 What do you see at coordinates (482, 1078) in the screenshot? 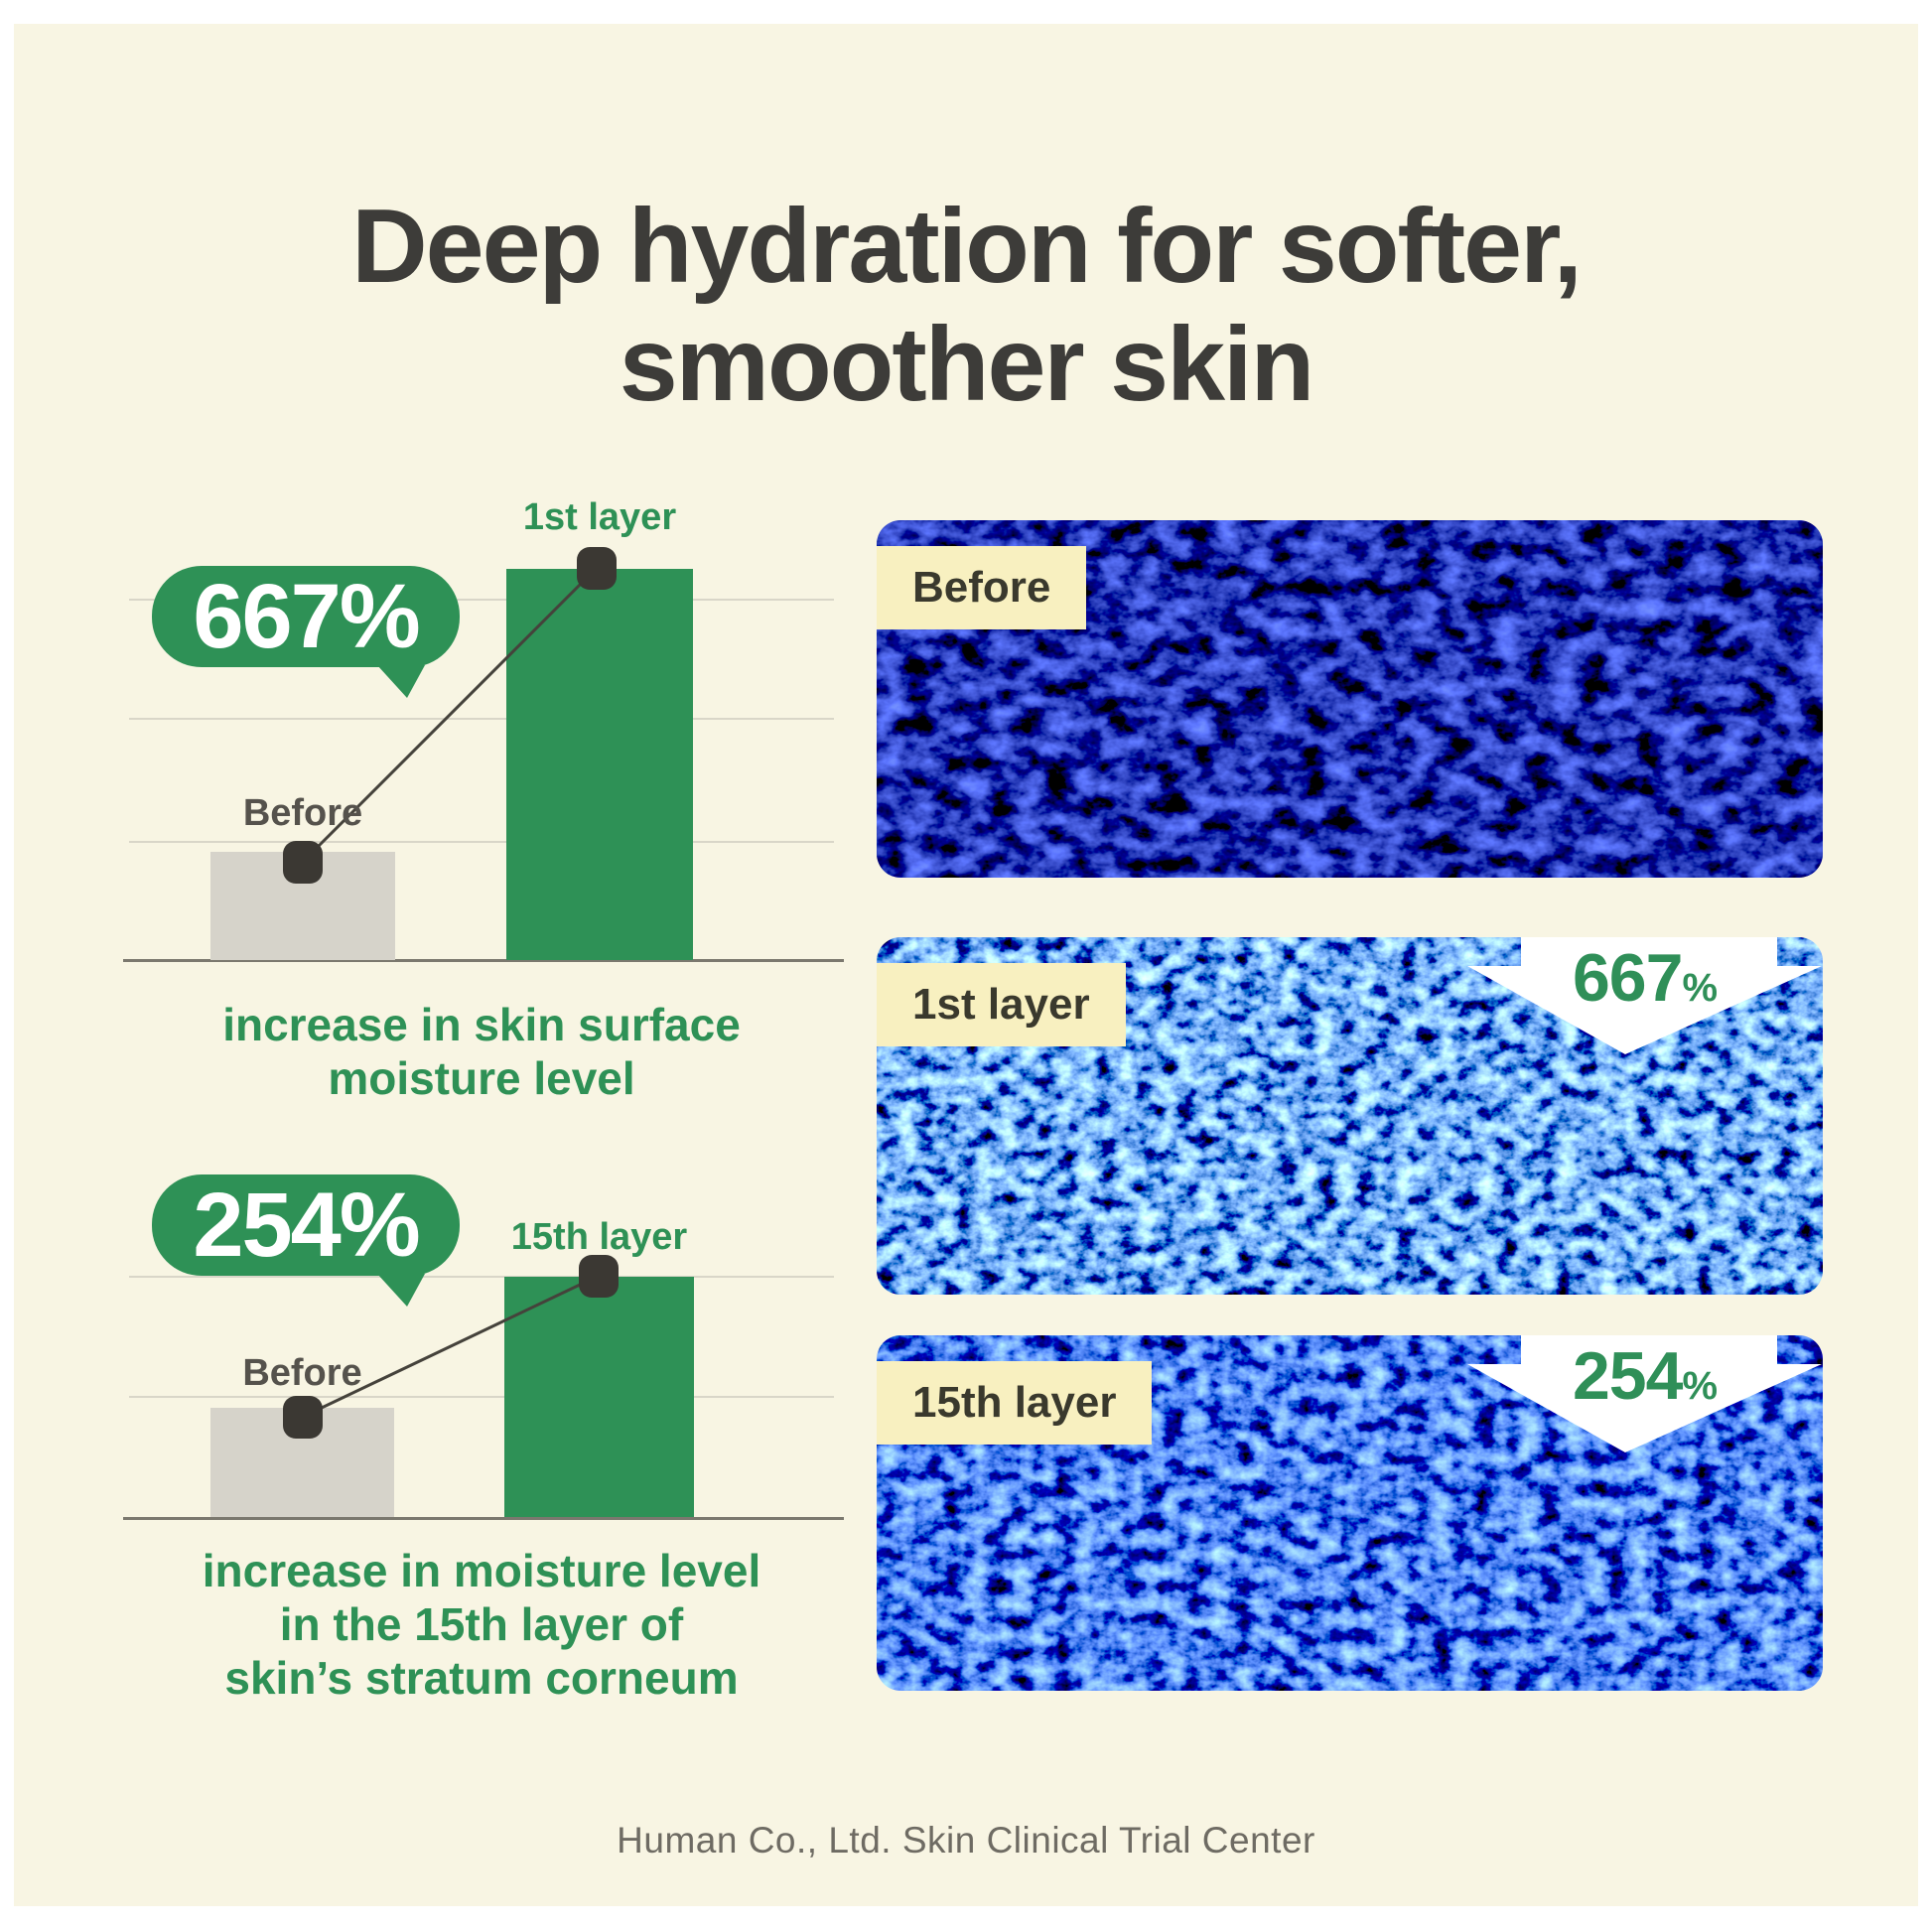
I see `caption-line: moisture level` at bounding box center [482, 1078].